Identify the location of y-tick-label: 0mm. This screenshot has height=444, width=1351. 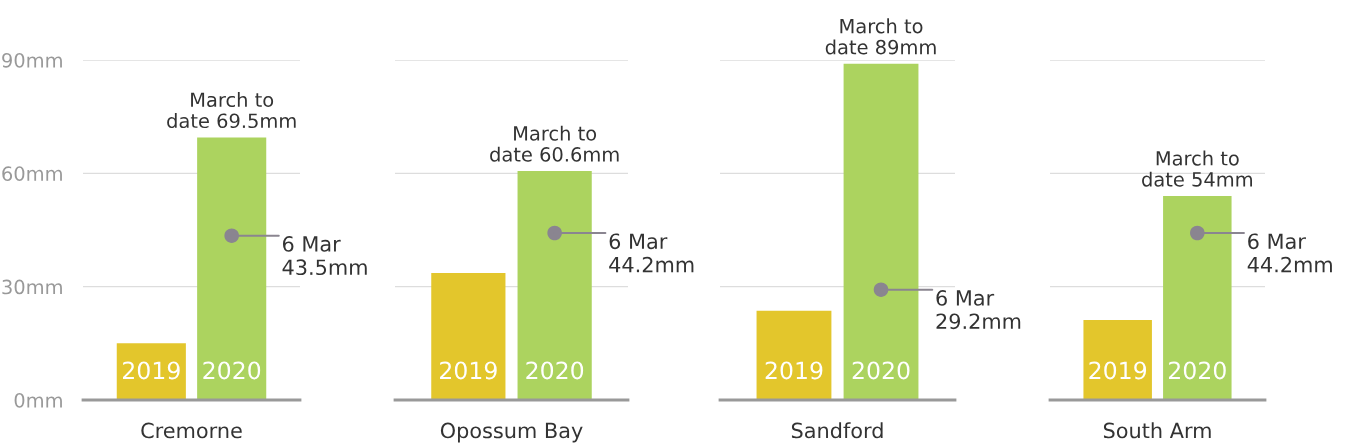
(38, 400).